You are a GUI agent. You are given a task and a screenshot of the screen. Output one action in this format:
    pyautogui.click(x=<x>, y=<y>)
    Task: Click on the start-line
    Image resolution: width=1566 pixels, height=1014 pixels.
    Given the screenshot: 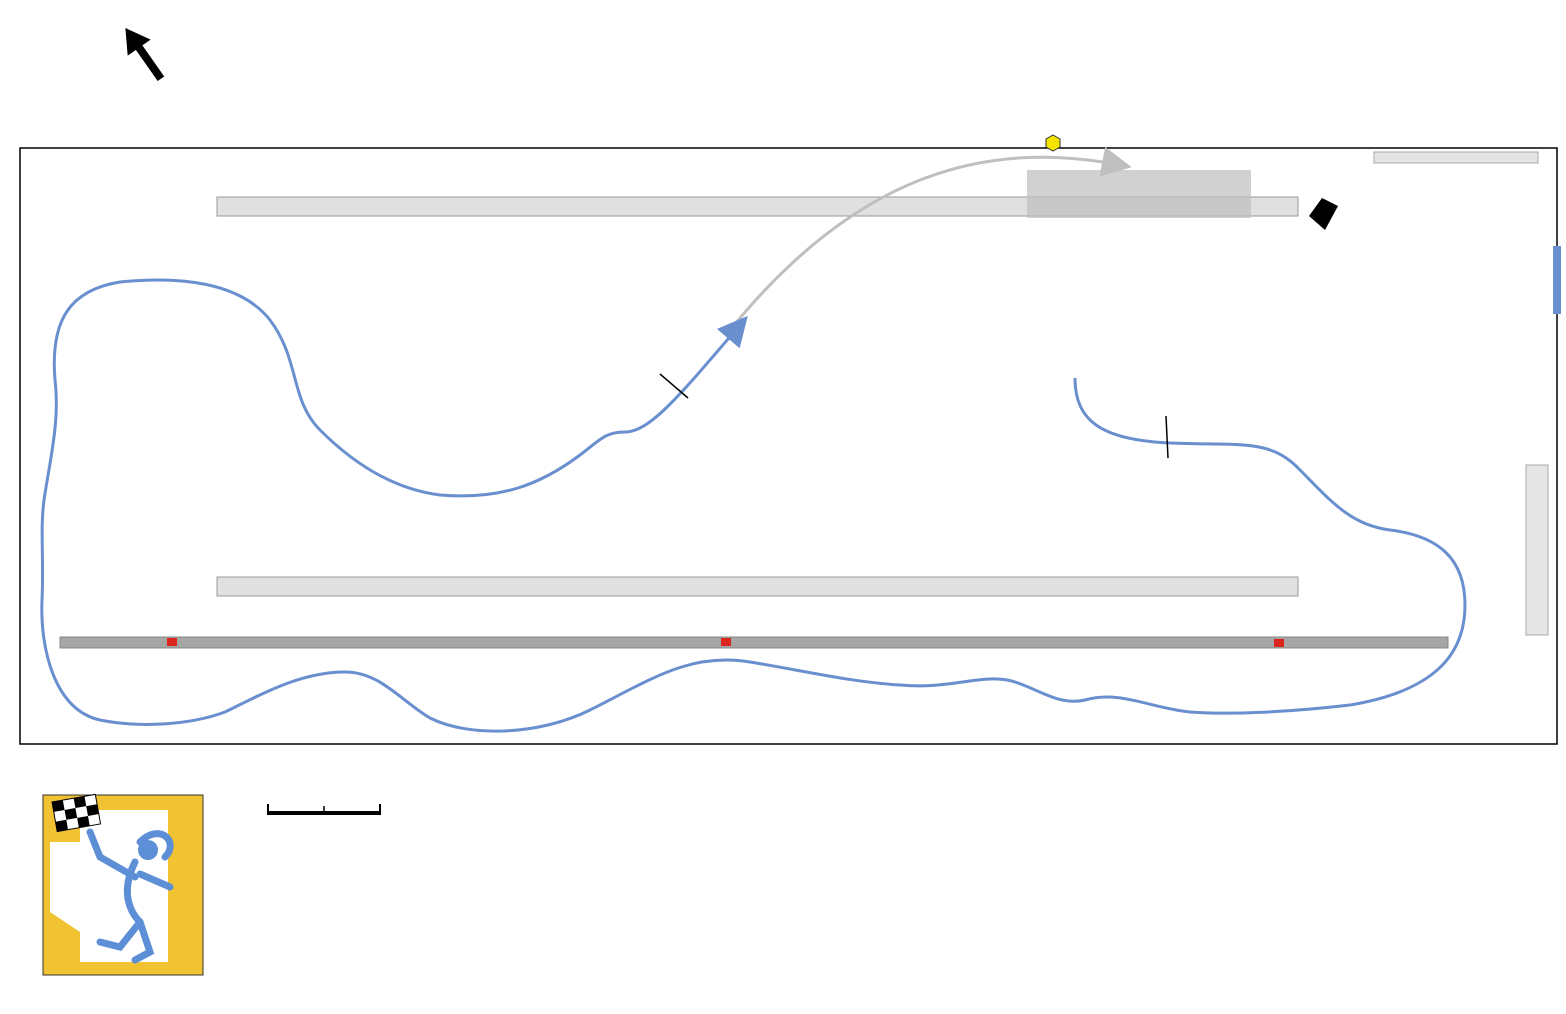 What is the action you would take?
    pyautogui.click(x=1167, y=437)
    